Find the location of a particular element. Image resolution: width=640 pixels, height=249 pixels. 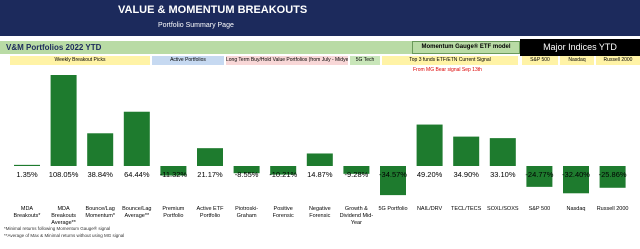

section-header: Active Portfolios is located at coordinates (188, 60).